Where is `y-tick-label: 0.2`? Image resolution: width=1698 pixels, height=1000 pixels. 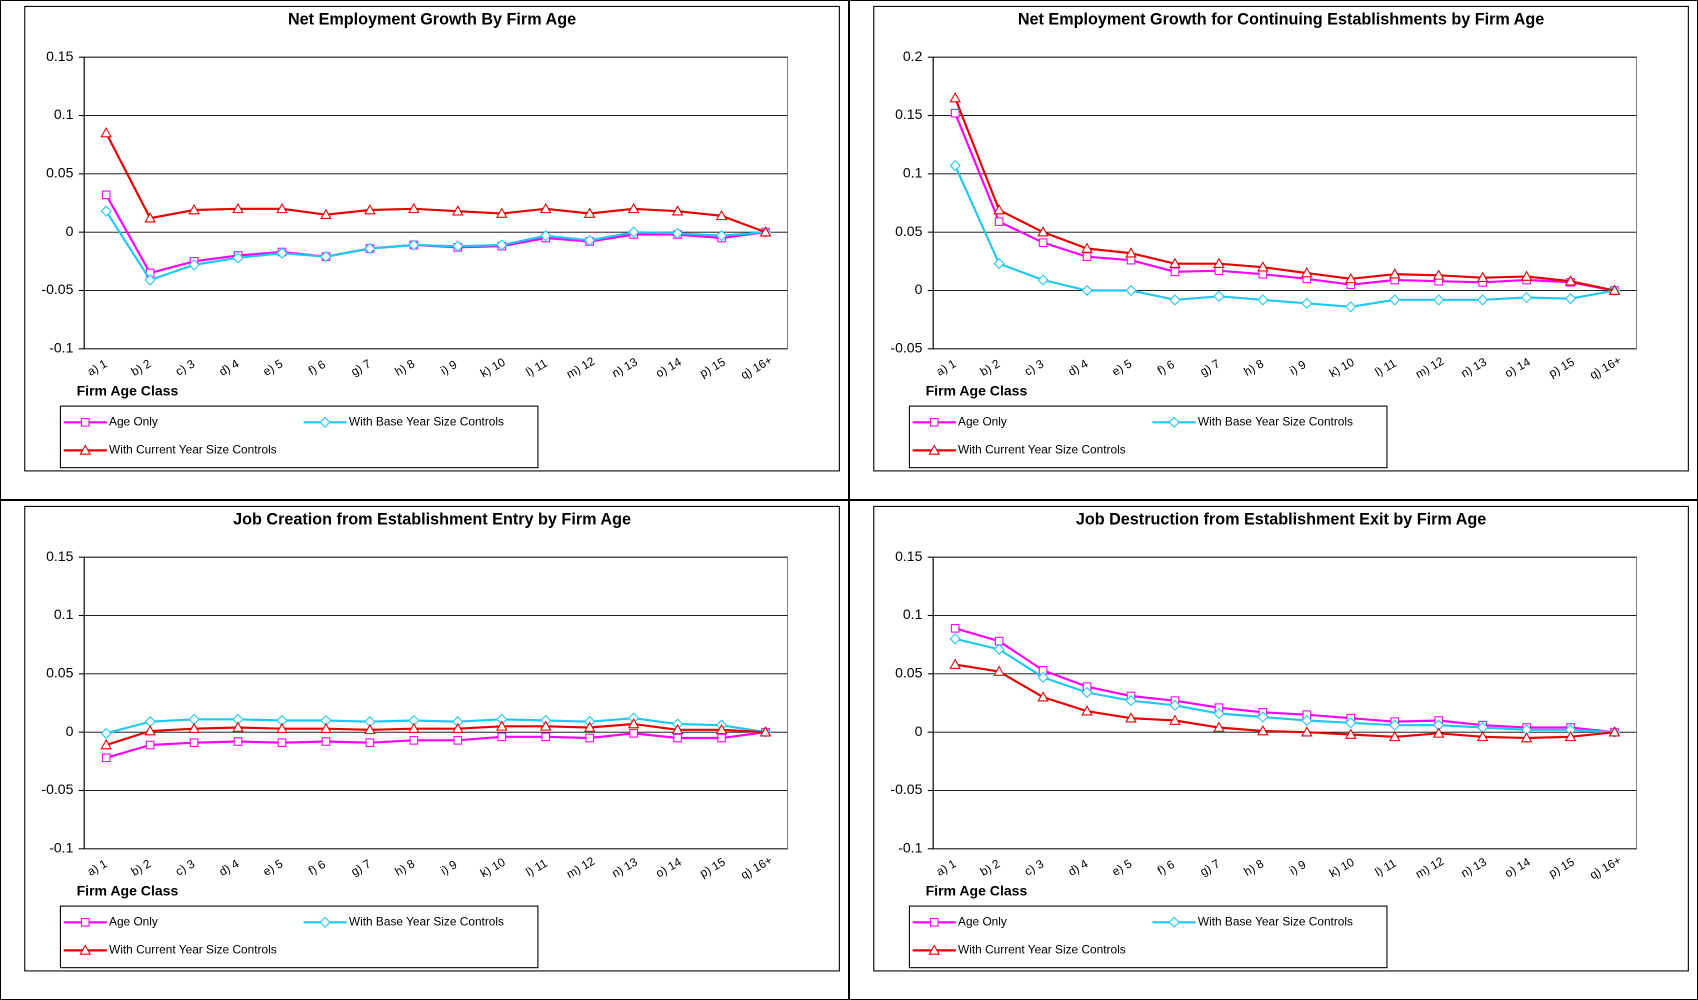
y-tick-label: 0.2 is located at coordinates (913, 56).